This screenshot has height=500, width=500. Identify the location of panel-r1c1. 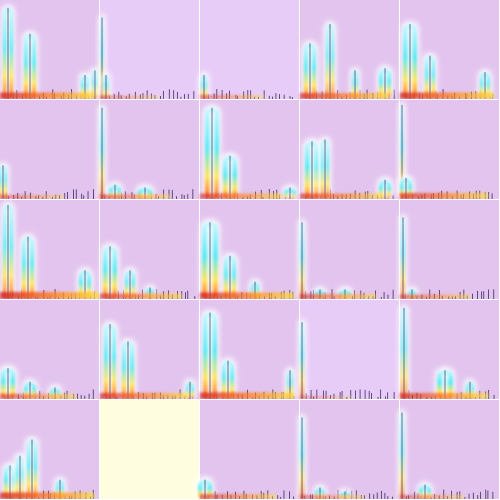
(50, 50).